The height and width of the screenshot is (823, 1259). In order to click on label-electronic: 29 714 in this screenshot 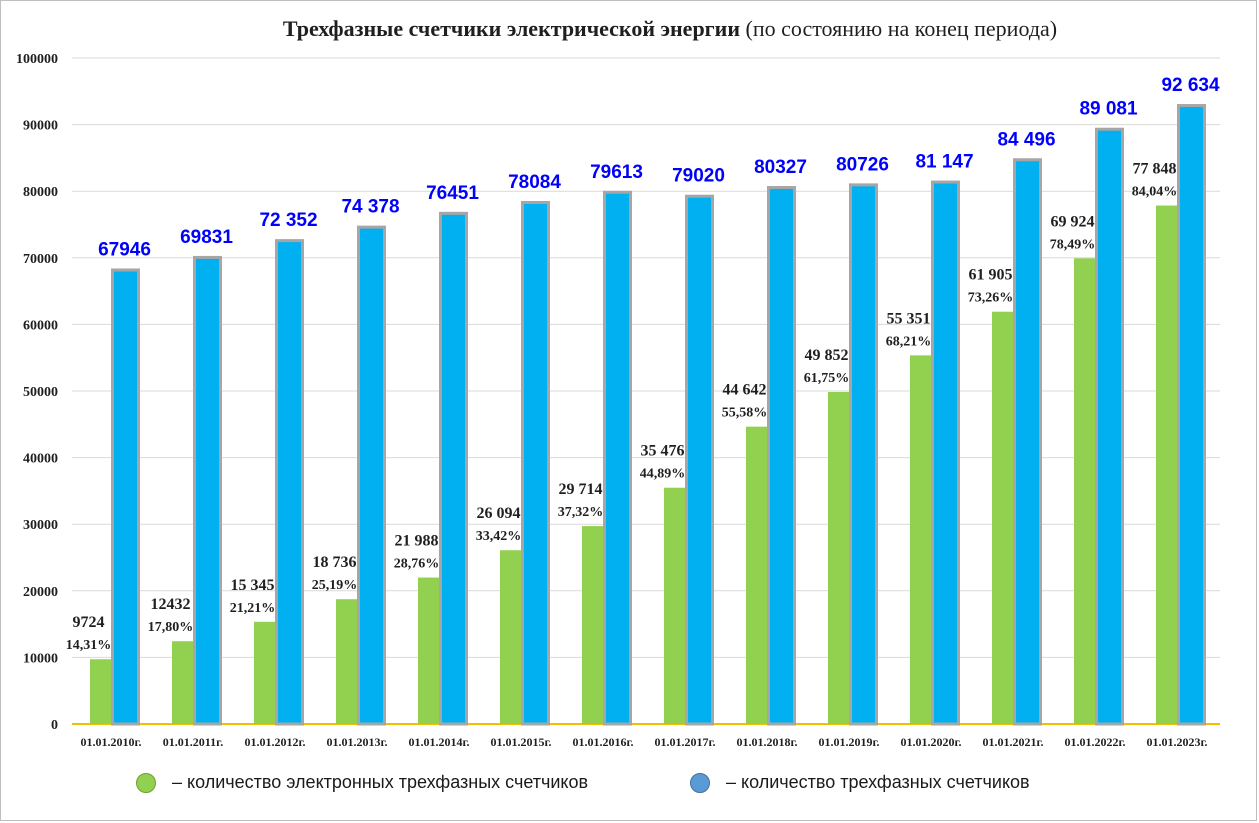, I will do `click(581, 489)`.